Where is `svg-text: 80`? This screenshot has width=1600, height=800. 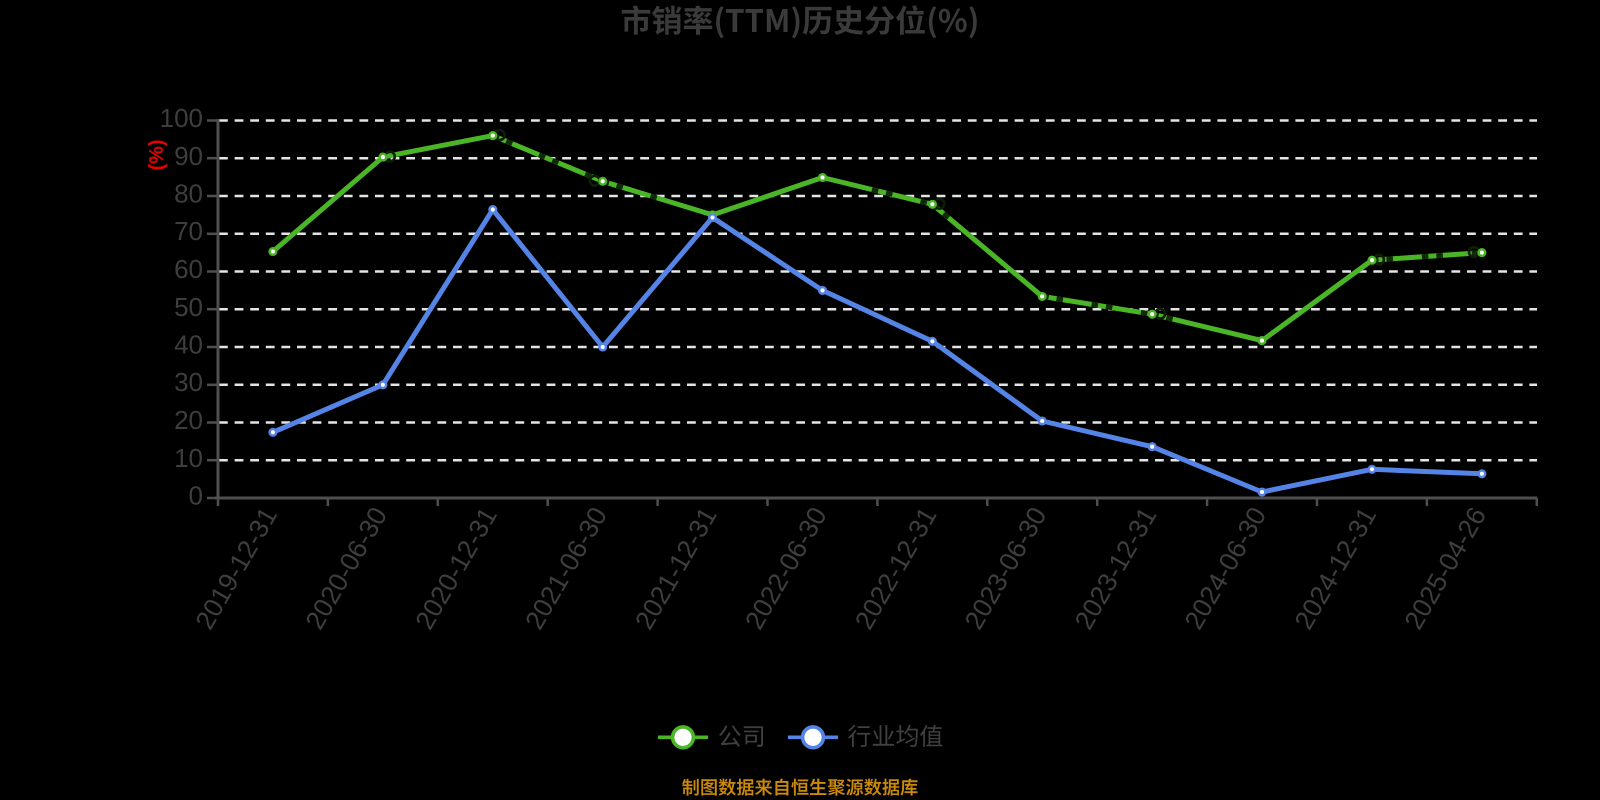 svg-text: 80 is located at coordinates (188, 194).